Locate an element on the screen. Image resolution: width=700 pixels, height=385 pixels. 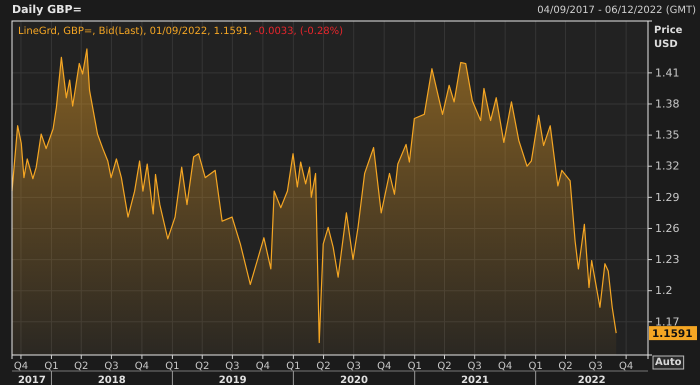
x2-tick-label: 2019 is located at coordinates (232, 380).